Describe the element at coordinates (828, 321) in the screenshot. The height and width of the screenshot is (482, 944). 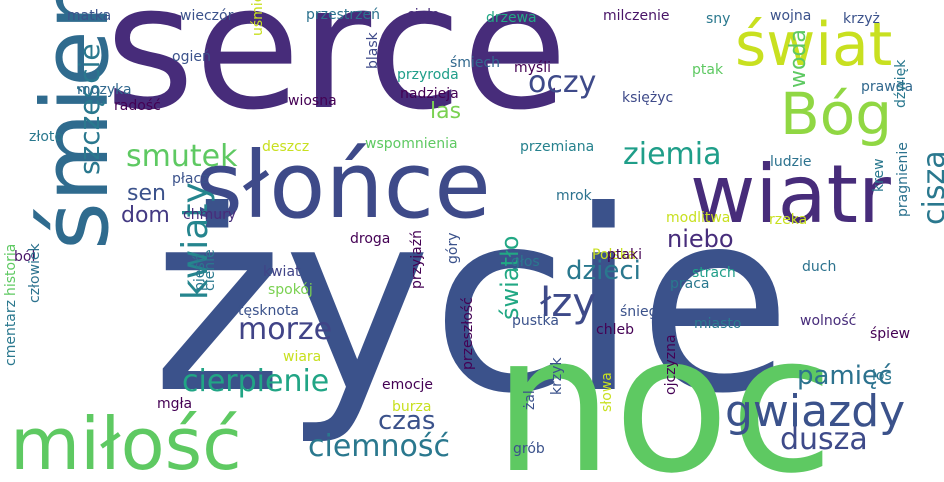
I see `word-89: wolność` at that location.